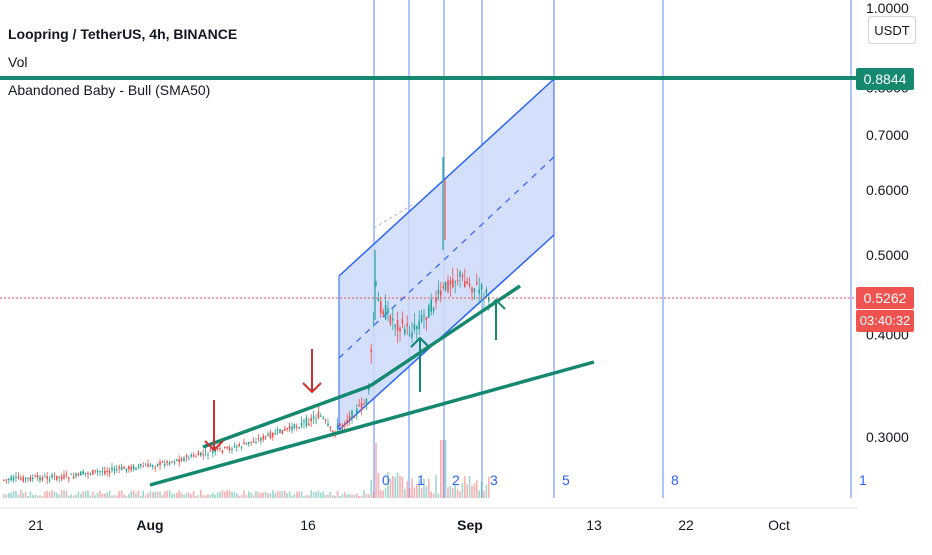  I want to click on channel-fill, so click(446, 254).